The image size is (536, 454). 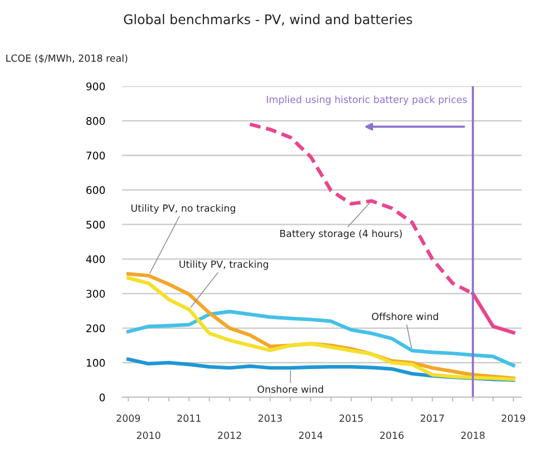 I want to click on y-tick-label: 100, so click(x=95, y=362).